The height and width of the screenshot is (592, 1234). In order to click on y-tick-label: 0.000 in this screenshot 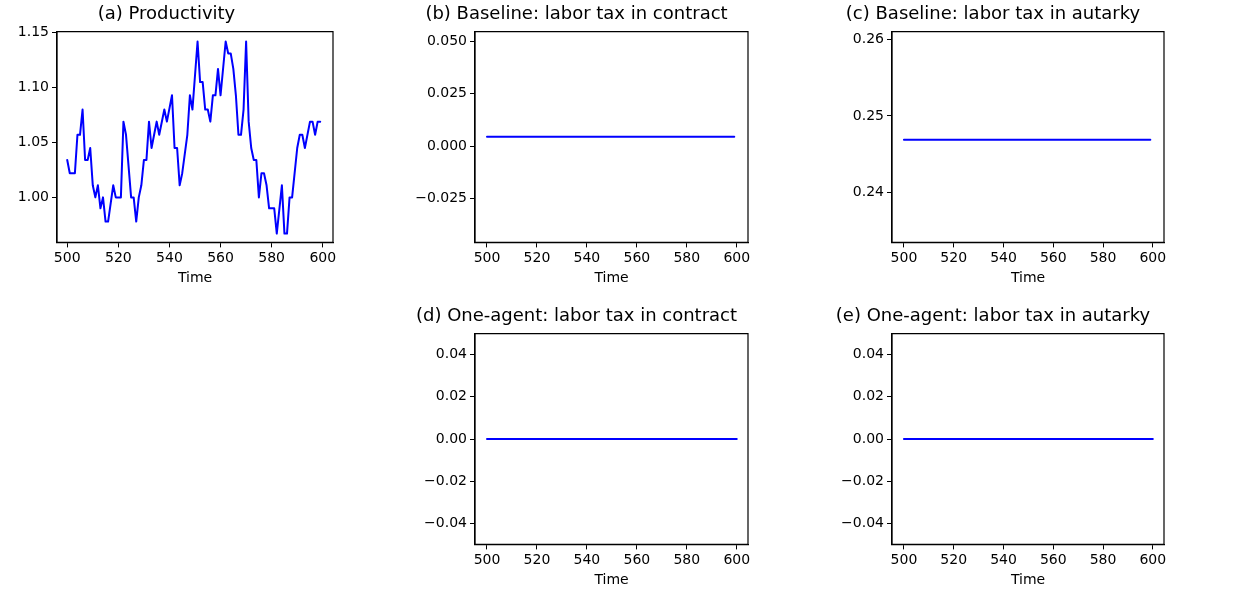, I will do `click(446, 144)`.